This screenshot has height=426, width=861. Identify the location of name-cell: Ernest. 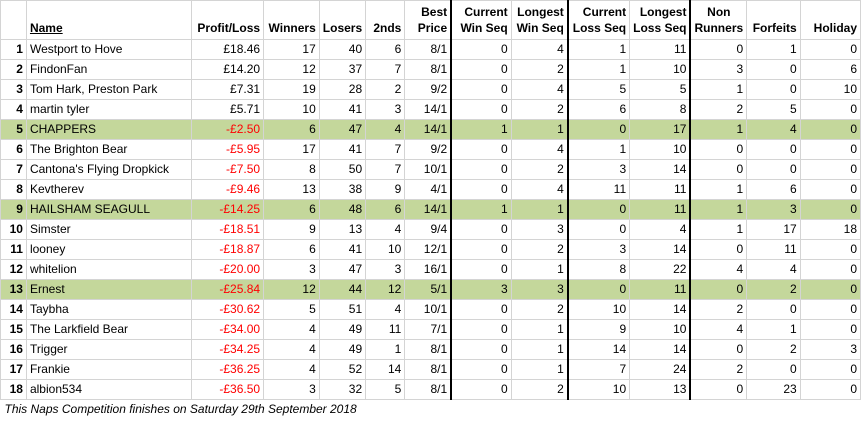
(108, 289).